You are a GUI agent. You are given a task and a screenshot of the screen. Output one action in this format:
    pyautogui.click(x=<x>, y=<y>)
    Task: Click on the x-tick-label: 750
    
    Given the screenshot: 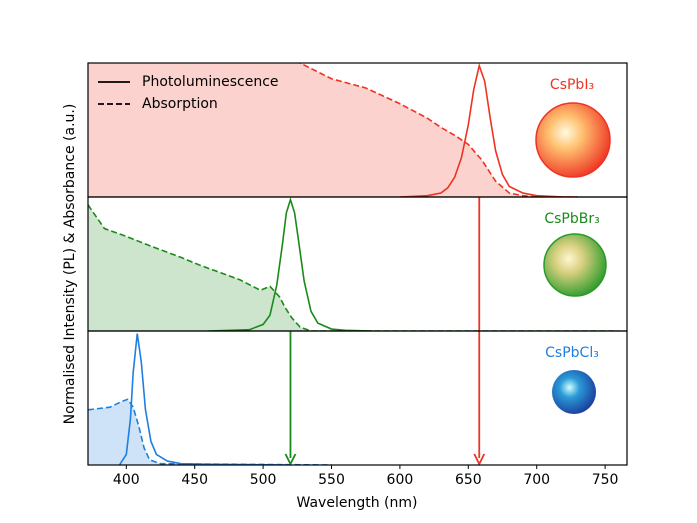 What is the action you would take?
    pyautogui.click(x=605, y=480)
    